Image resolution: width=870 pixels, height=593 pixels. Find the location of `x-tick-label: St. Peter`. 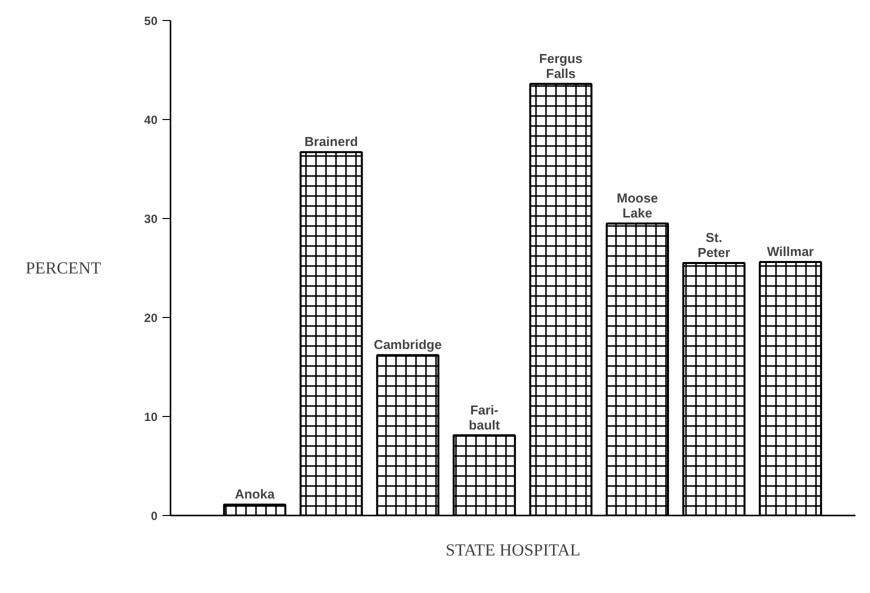

x-tick-label: St. Peter is located at coordinates (714, 245).